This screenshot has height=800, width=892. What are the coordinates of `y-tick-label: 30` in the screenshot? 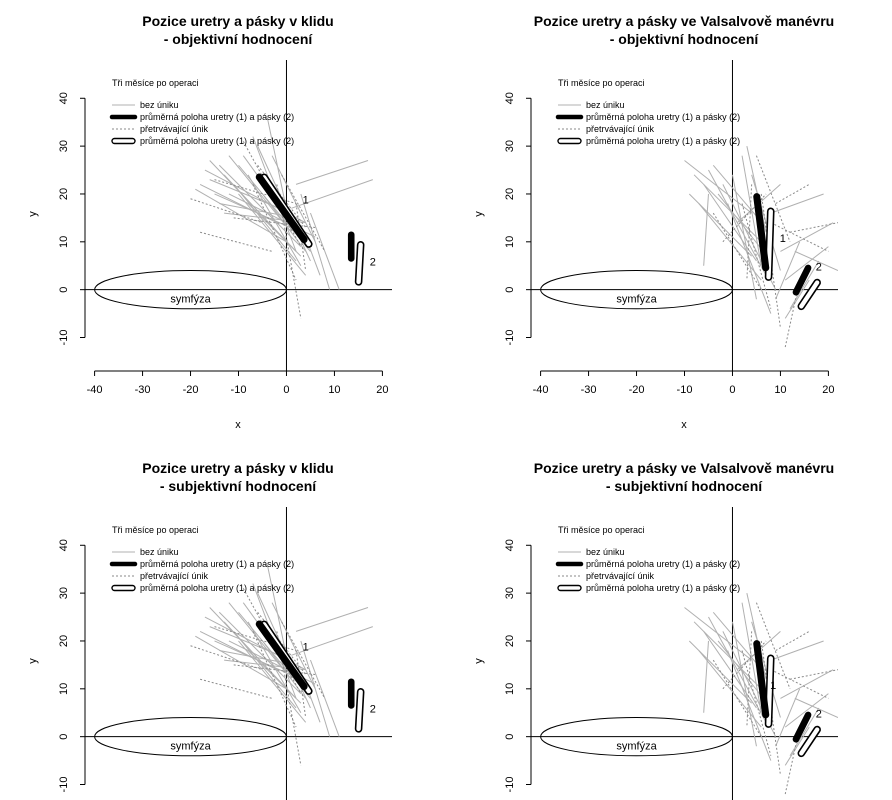 It's located at (64, 146).